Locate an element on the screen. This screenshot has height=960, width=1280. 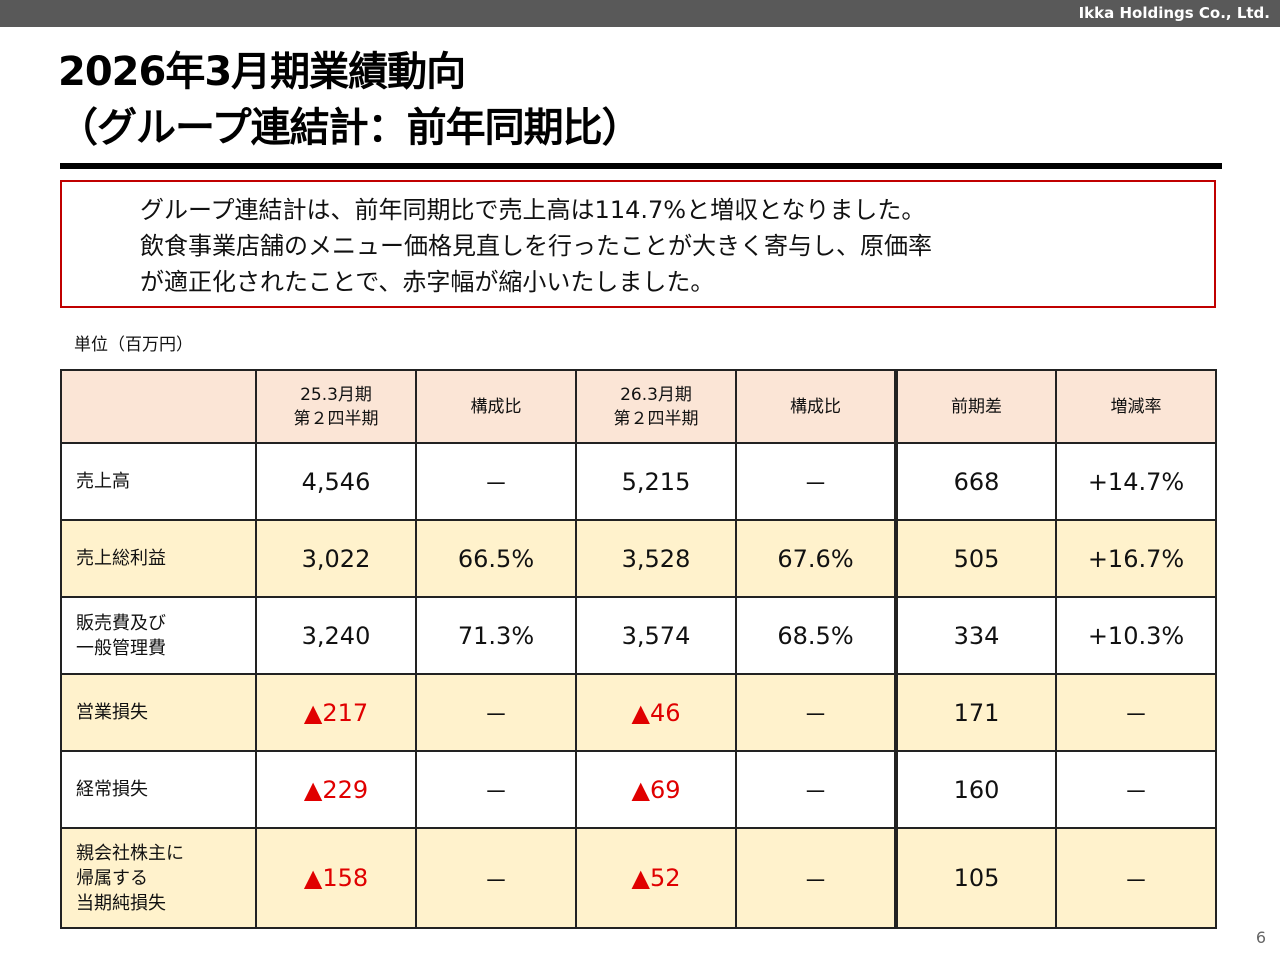
table-cell: 3,574 is located at coordinates (656, 635).